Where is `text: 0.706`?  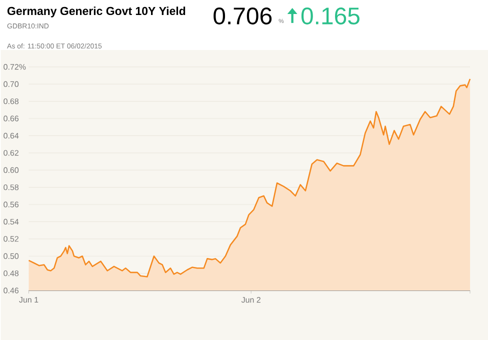
text: 0.706 is located at coordinates (243, 15).